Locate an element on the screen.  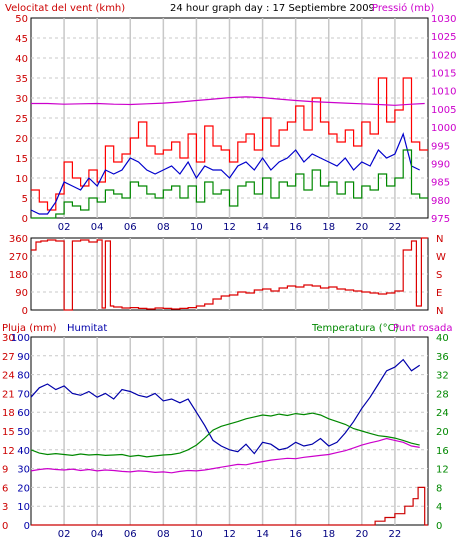
wind-tick-label: 20 is located at coordinates (21, 139).